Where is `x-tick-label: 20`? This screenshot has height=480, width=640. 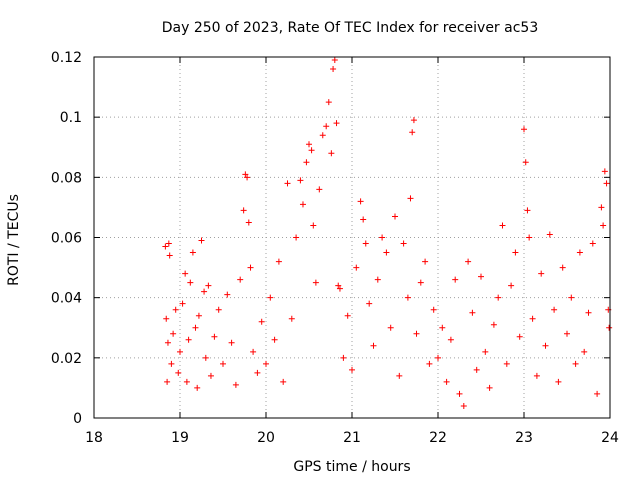
x-tick-label: 20 is located at coordinates (266, 438).